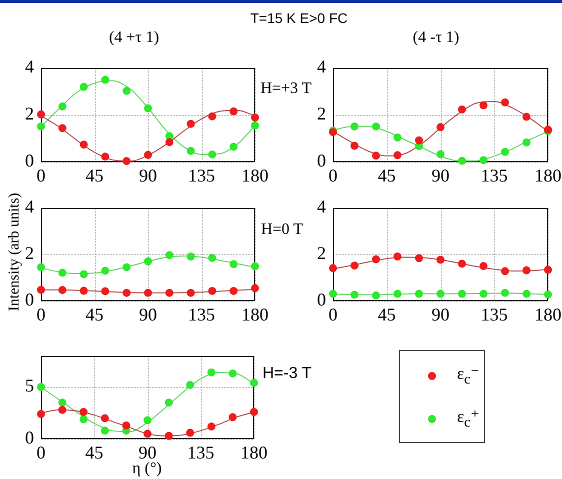 This screenshot has height=479, width=562. Describe the element at coordinates (468, 376) in the screenshot. I see `legend-label: ε$_{c}$⁻` at that location.